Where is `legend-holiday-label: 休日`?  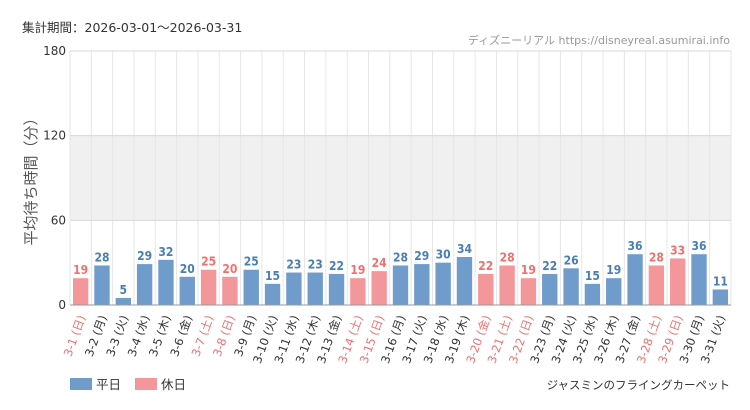
legend-holiday-label: 休日 is located at coordinates (173, 384).